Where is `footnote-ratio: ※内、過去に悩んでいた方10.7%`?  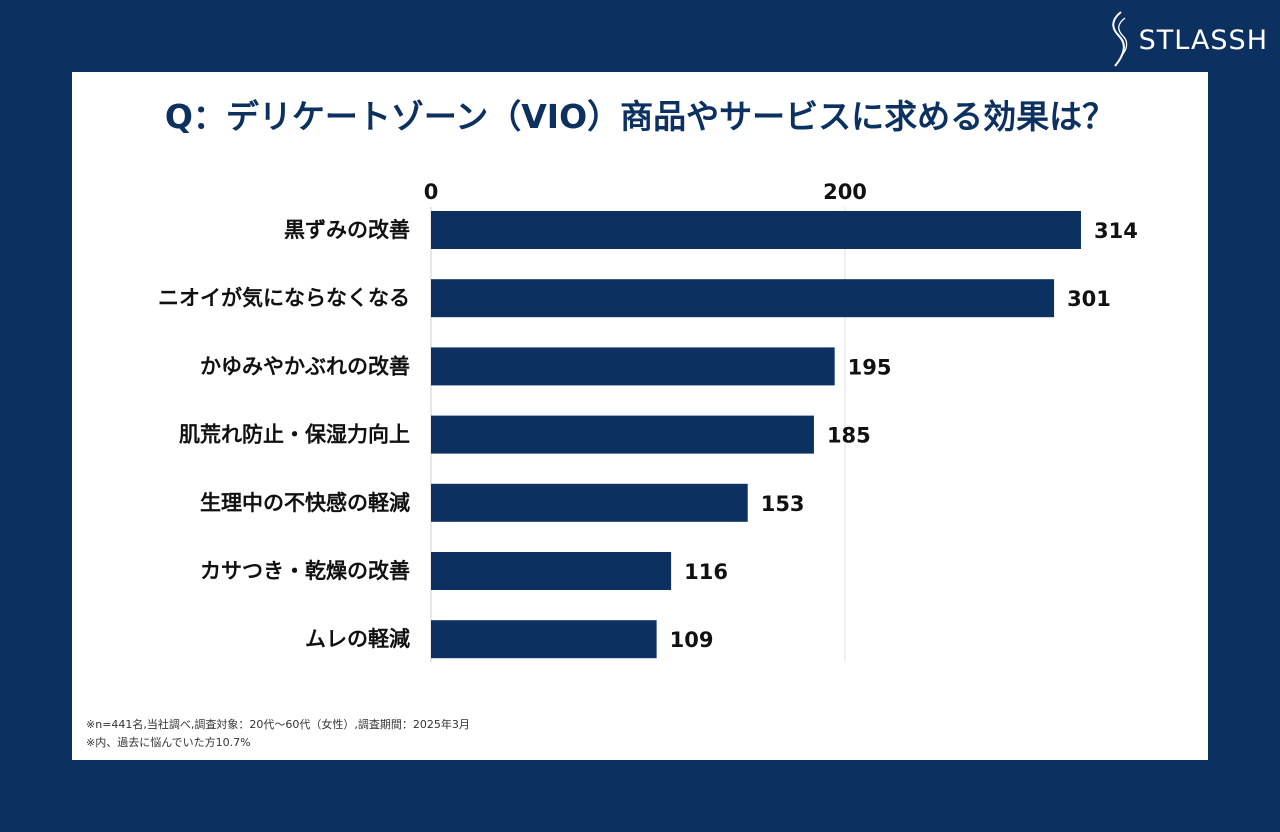
footnote-ratio: ※内、過去に悩んでいた方10.7% is located at coordinates (168, 742).